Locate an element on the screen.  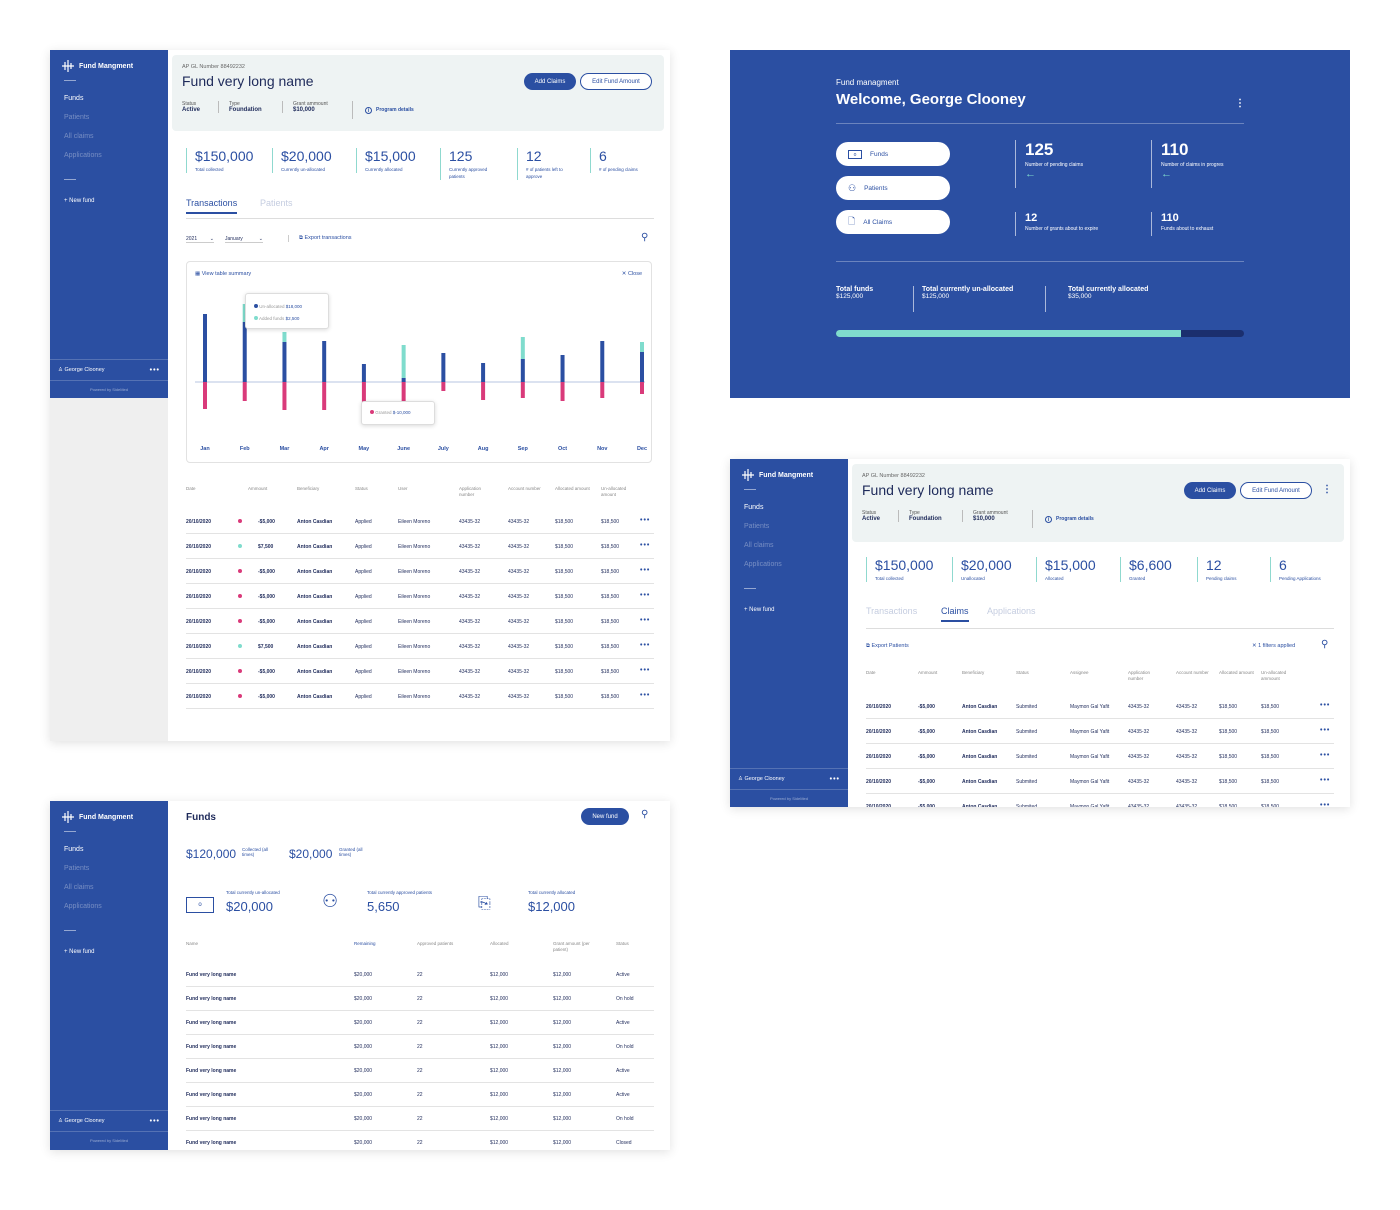
kpi-claims-in-progress: 110 Number of claims in progres ← is located at coordinates (1187, 164).